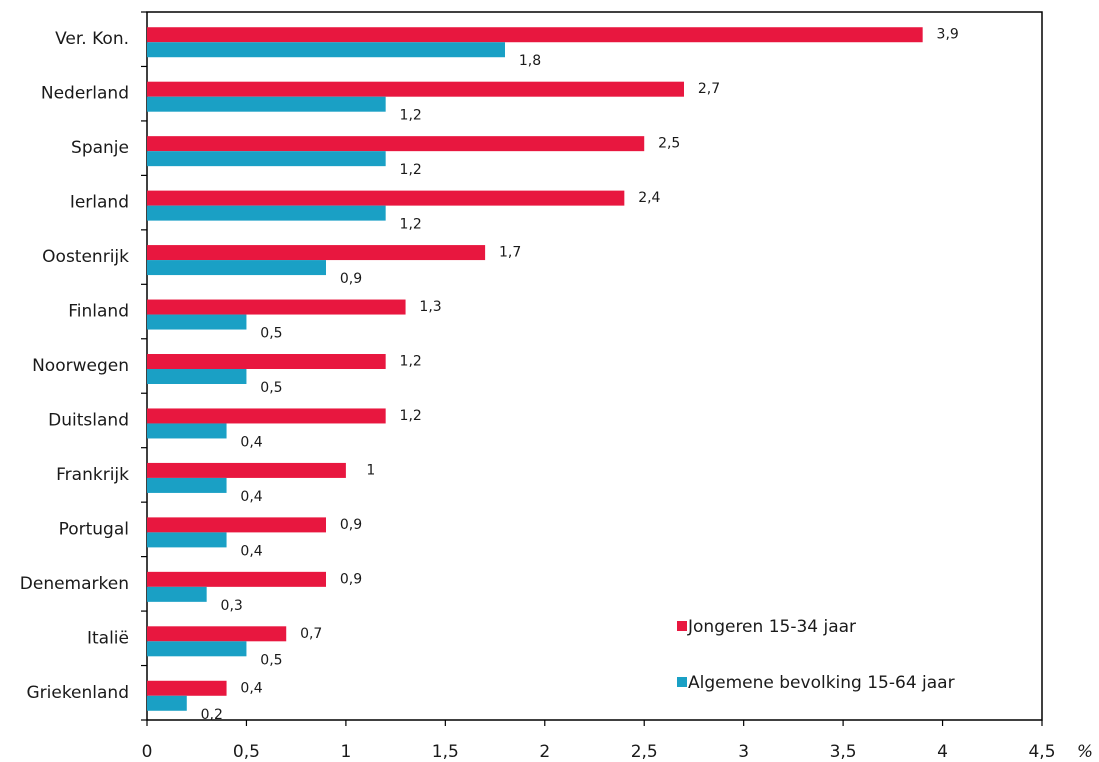  Describe the element at coordinates (147, 752) in the screenshot. I see `x-tick-label: 0` at that location.